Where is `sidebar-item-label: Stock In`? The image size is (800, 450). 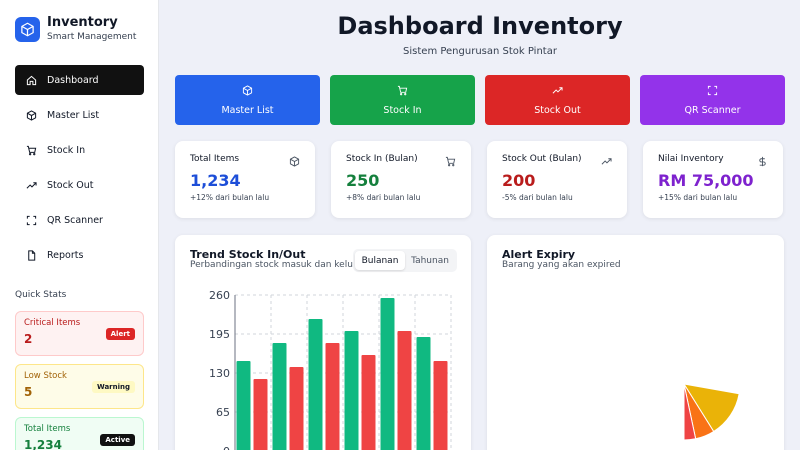
sidebar-item-label: Stock In is located at coordinates (66, 150).